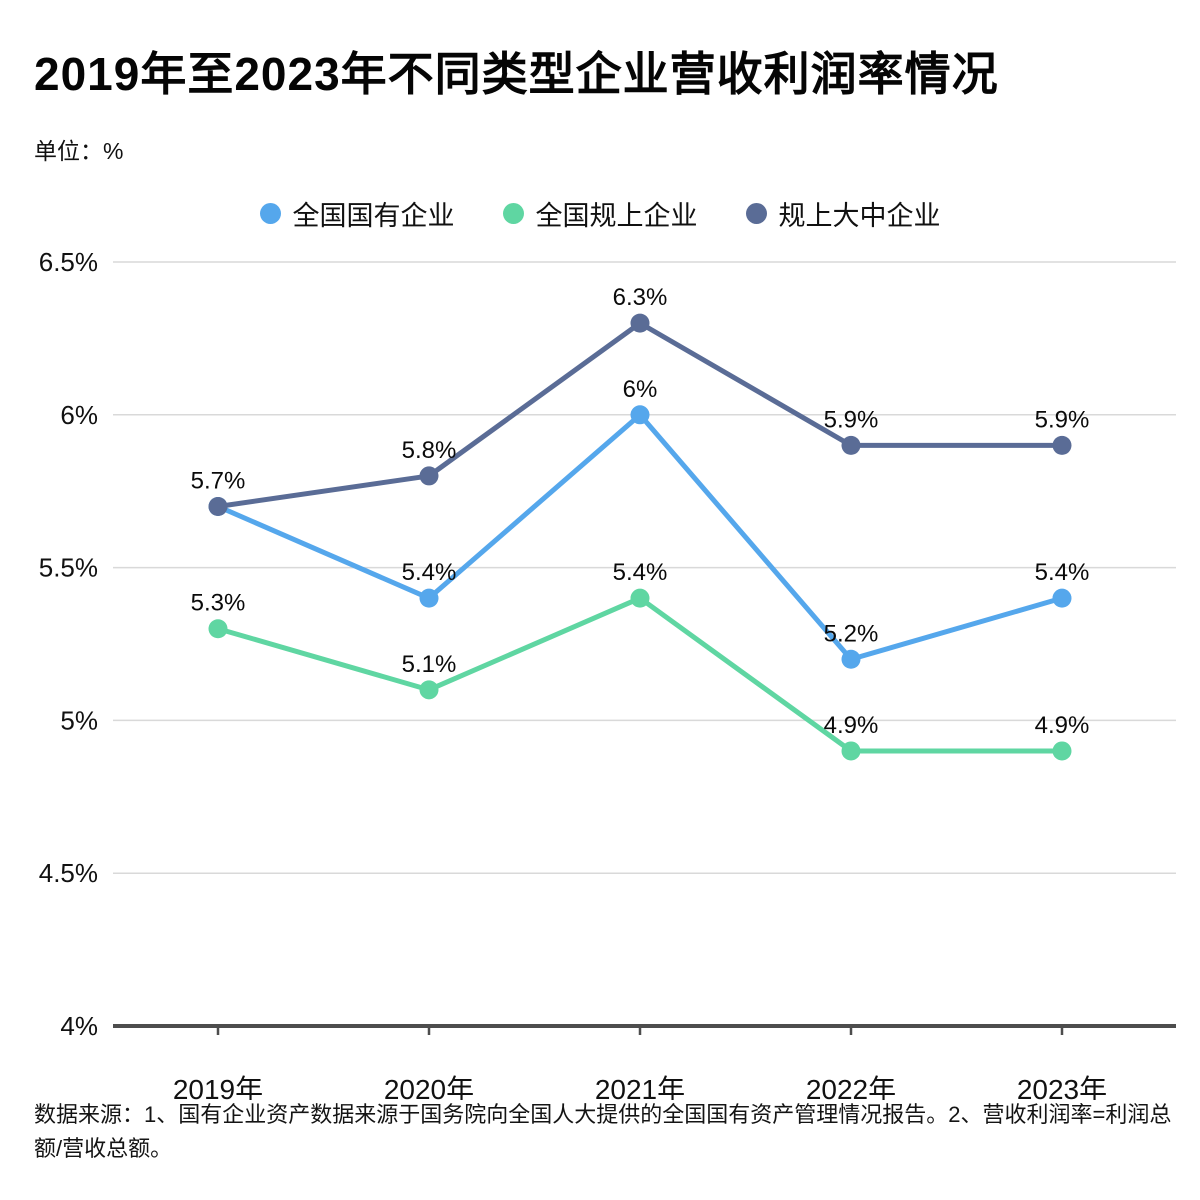  I want to click on legend-item-1: 全国国有企业, so click(357, 213).